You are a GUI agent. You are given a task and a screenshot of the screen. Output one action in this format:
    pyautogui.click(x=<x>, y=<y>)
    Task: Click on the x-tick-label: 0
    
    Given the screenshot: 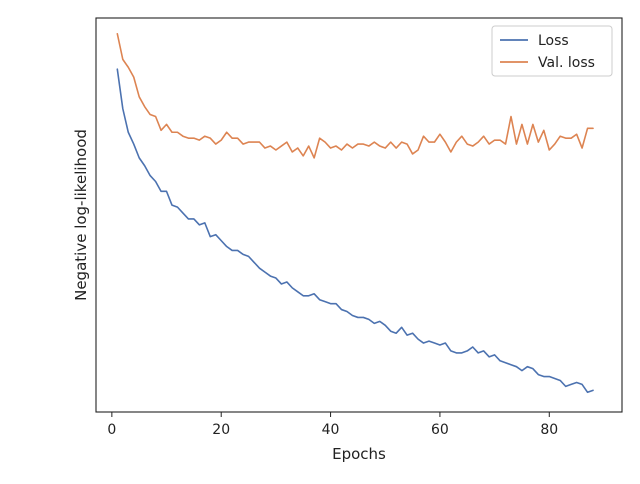 What is the action you would take?
    pyautogui.click(x=111, y=430)
    